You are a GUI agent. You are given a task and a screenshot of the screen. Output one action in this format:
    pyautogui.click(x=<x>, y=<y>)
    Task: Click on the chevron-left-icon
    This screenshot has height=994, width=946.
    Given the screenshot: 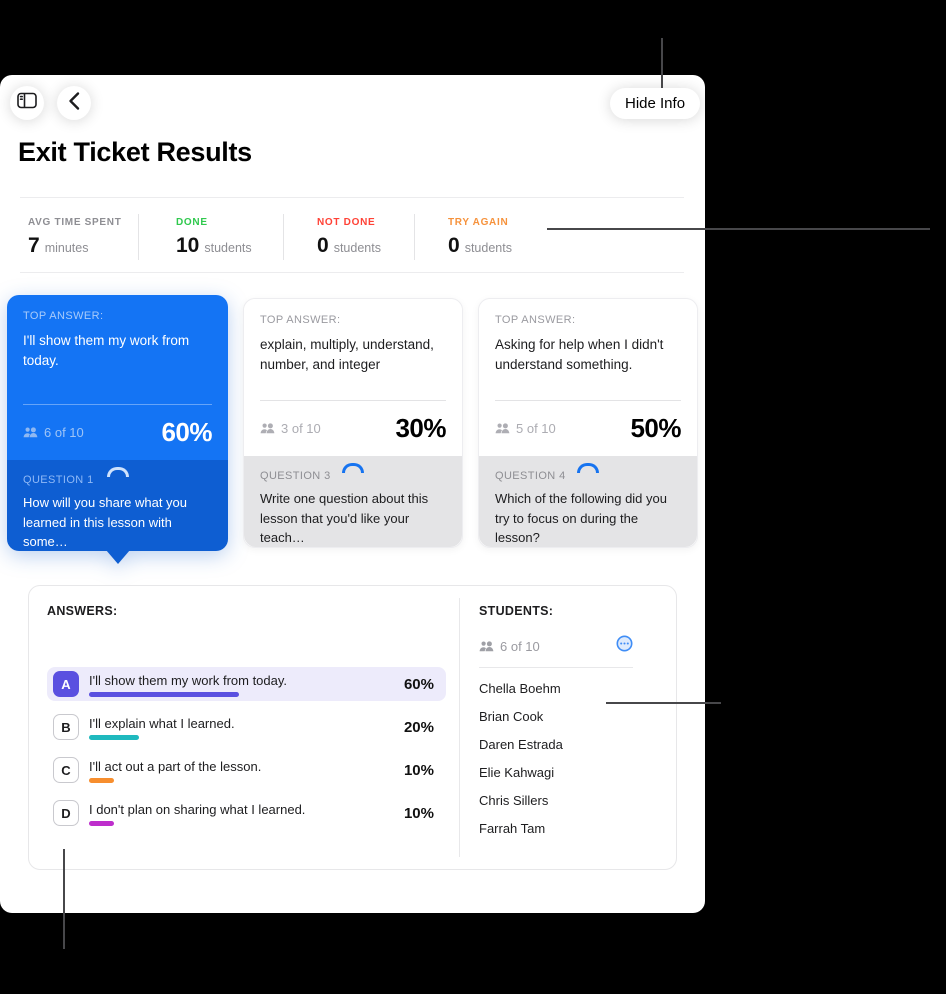 What is the action you would take?
    pyautogui.click(x=74, y=103)
    